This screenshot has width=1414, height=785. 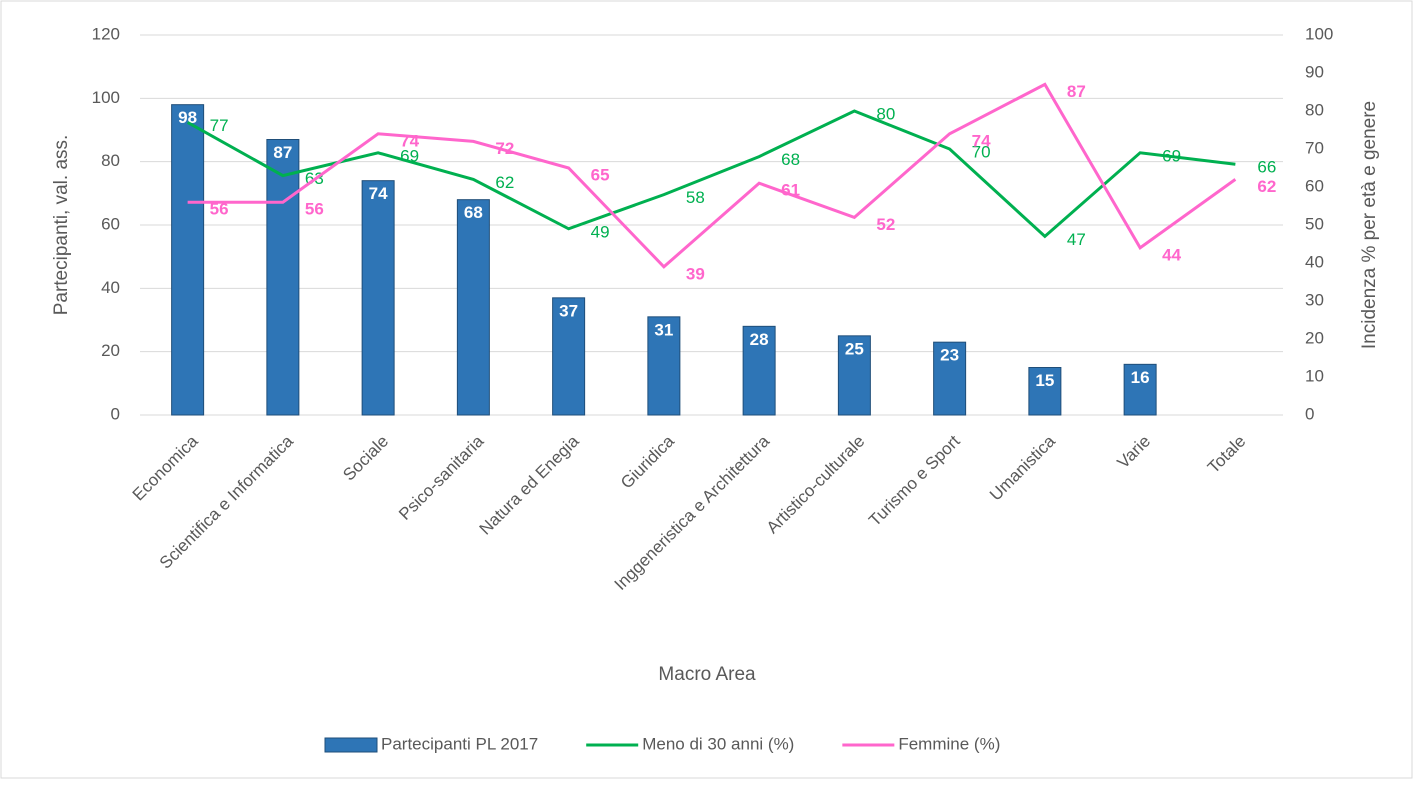 I want to click on bar-value-label: 37, so click(x=568, y=310).